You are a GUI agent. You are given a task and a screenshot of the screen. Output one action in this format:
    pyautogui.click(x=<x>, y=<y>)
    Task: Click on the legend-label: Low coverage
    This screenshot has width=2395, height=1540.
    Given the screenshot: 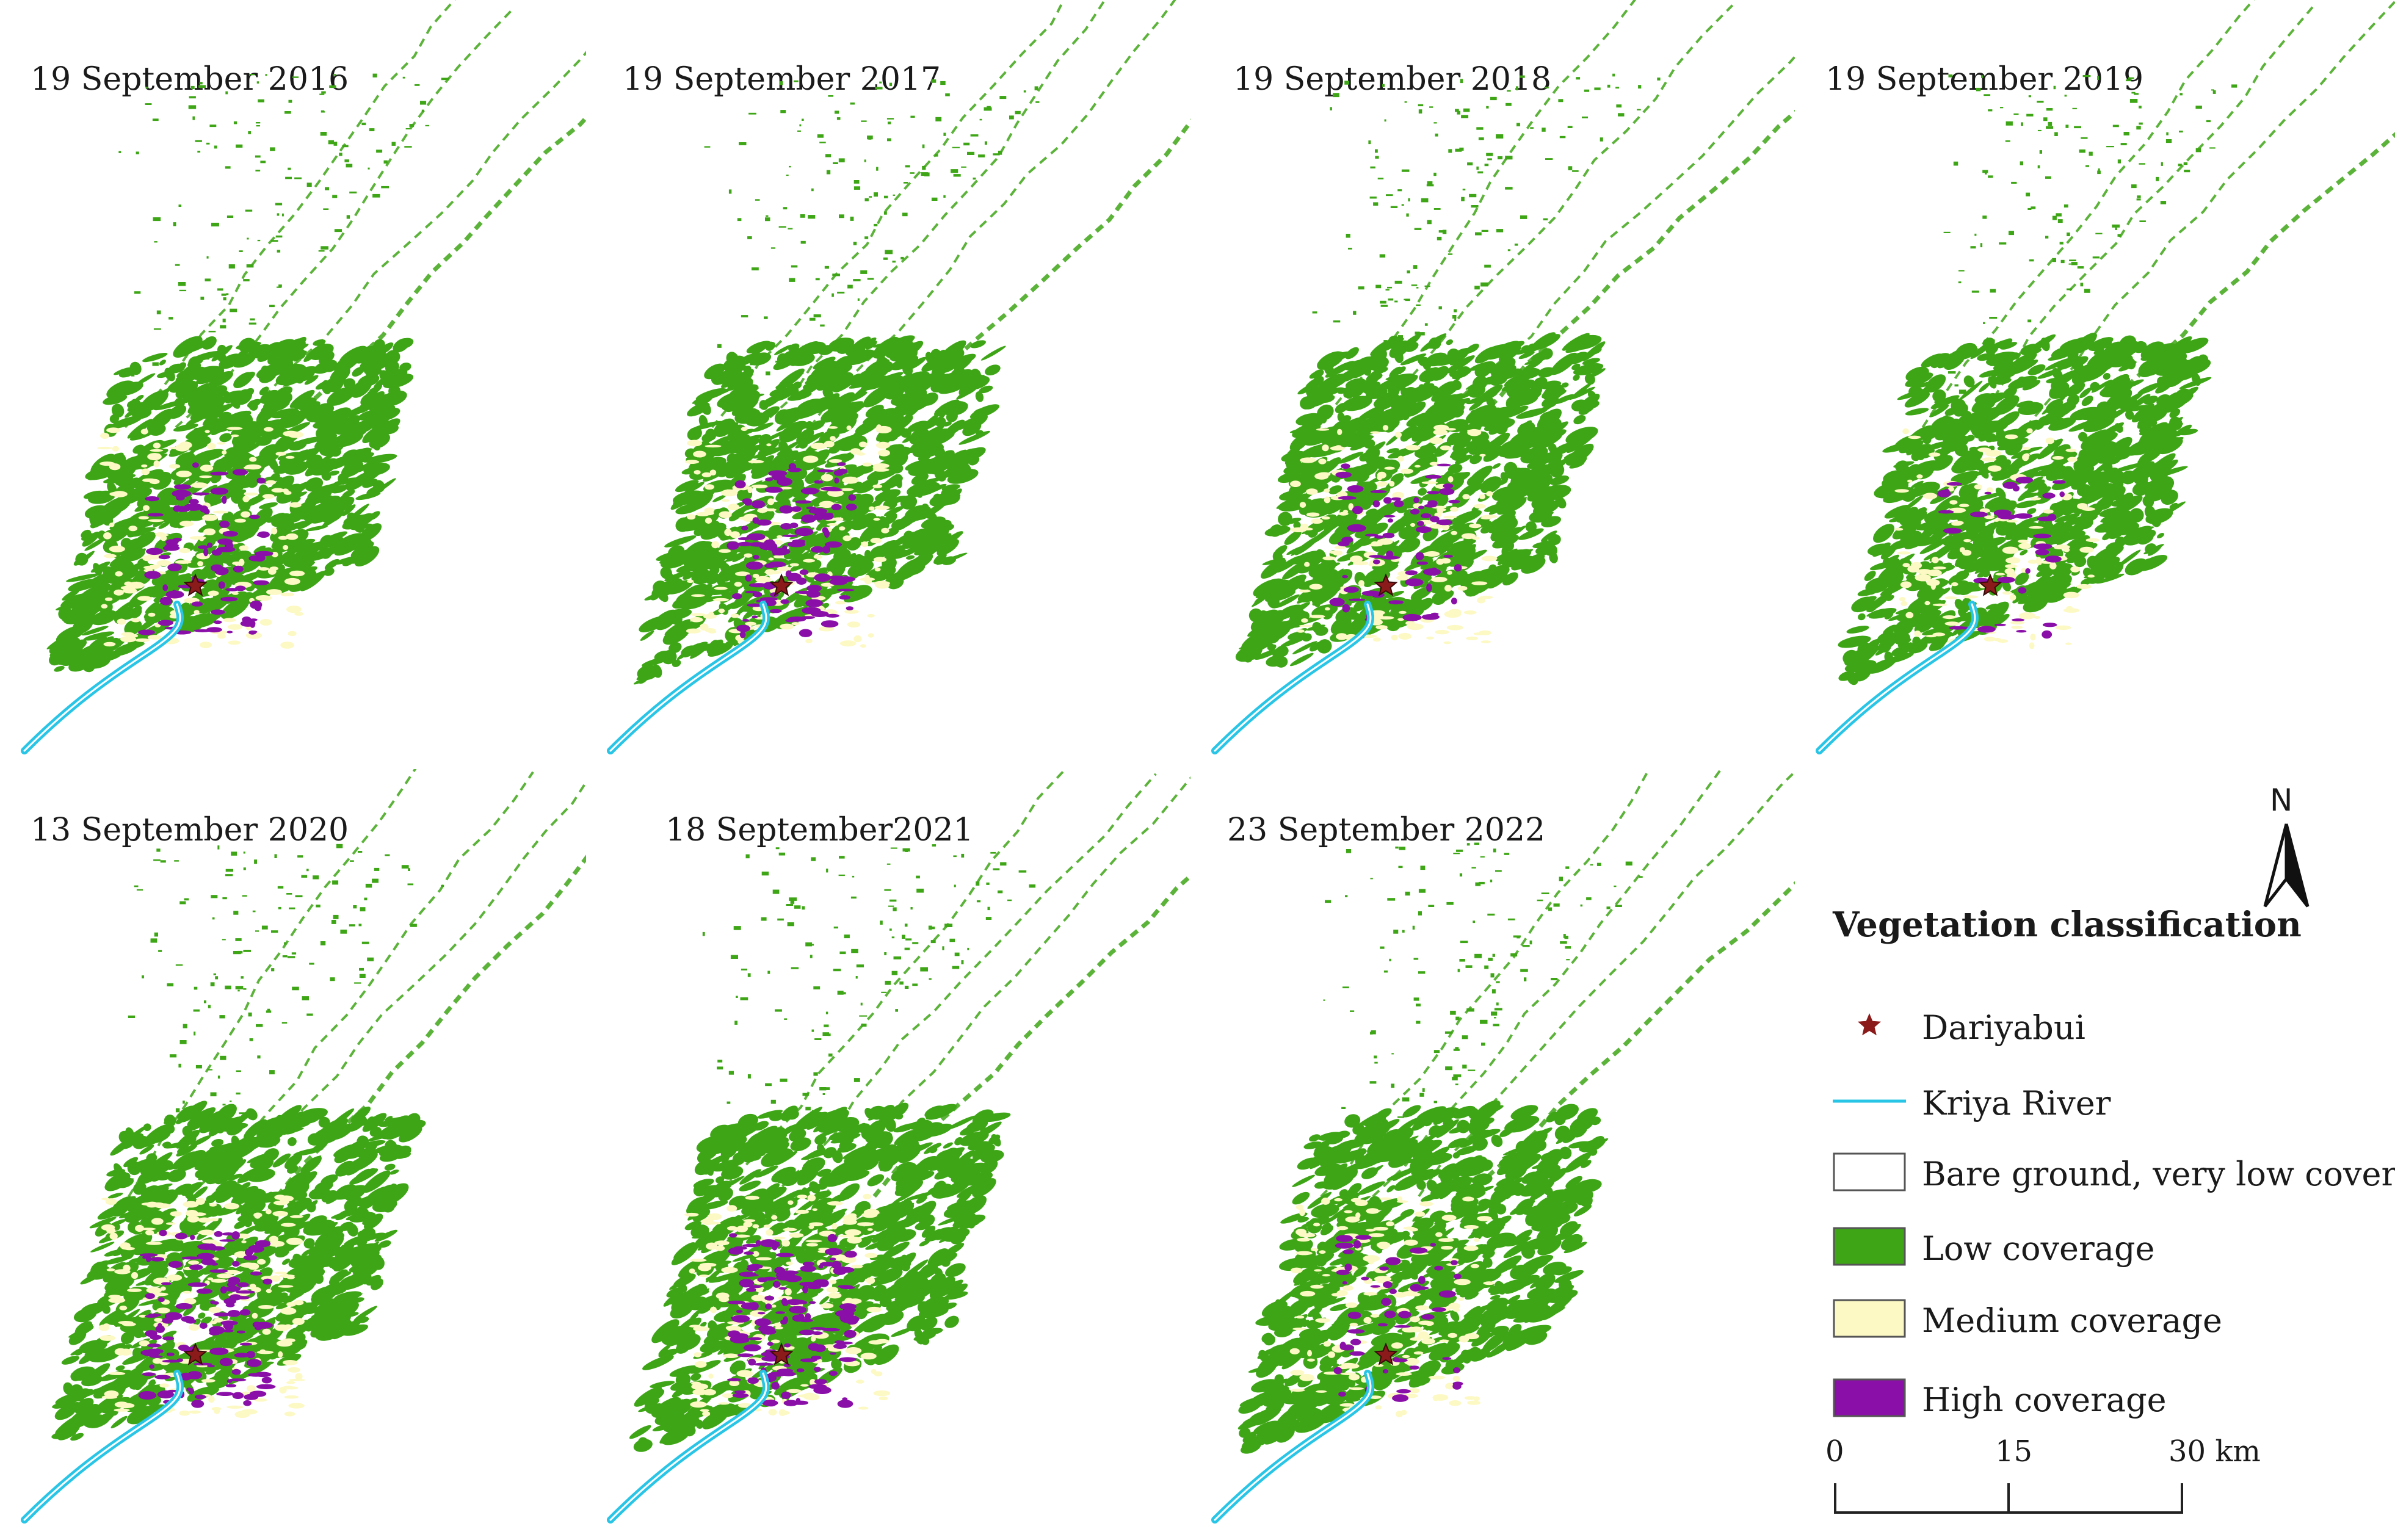 What is the action you would take?
    pyautogui.click(x=2038, y=1248)
    